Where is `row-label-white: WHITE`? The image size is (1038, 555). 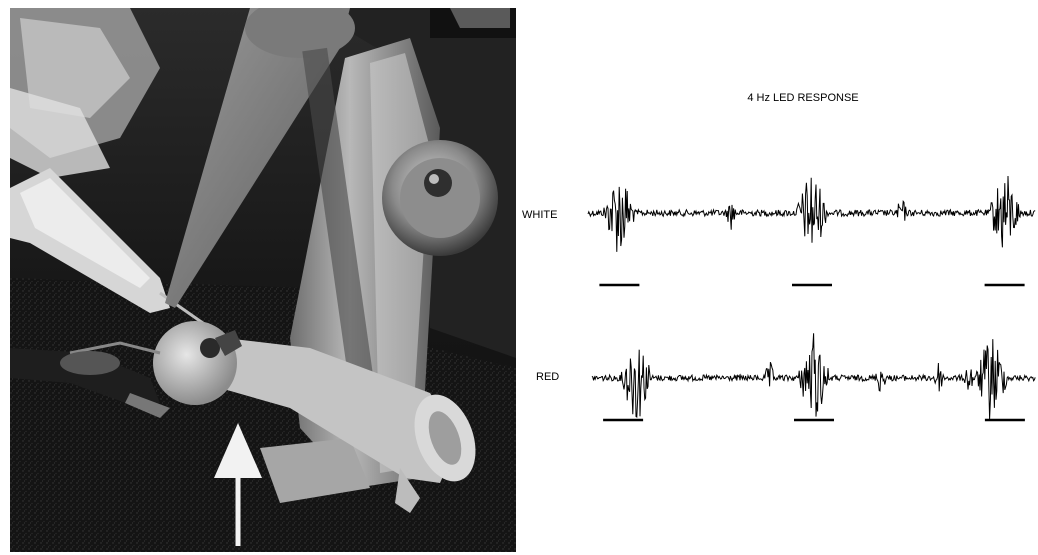
row-label-white: WHITE is located at coordinates (539, 215).